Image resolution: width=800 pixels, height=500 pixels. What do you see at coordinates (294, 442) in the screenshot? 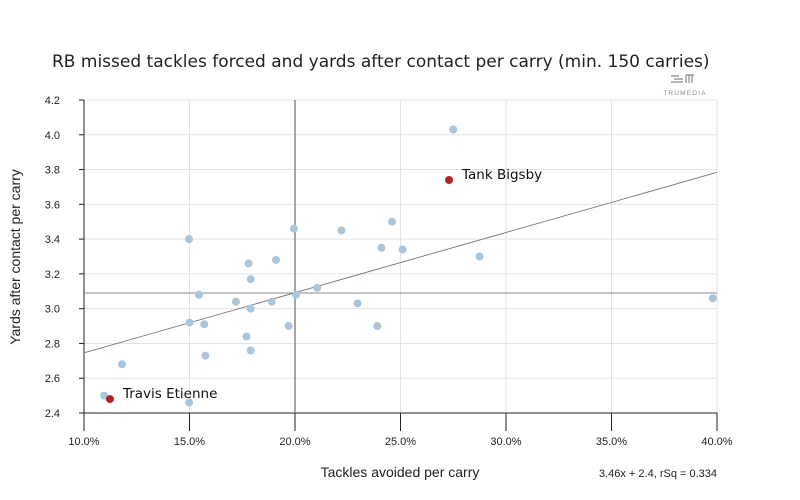
I see `x-tick-label: 20.0%` at bounding box center [294, 442].